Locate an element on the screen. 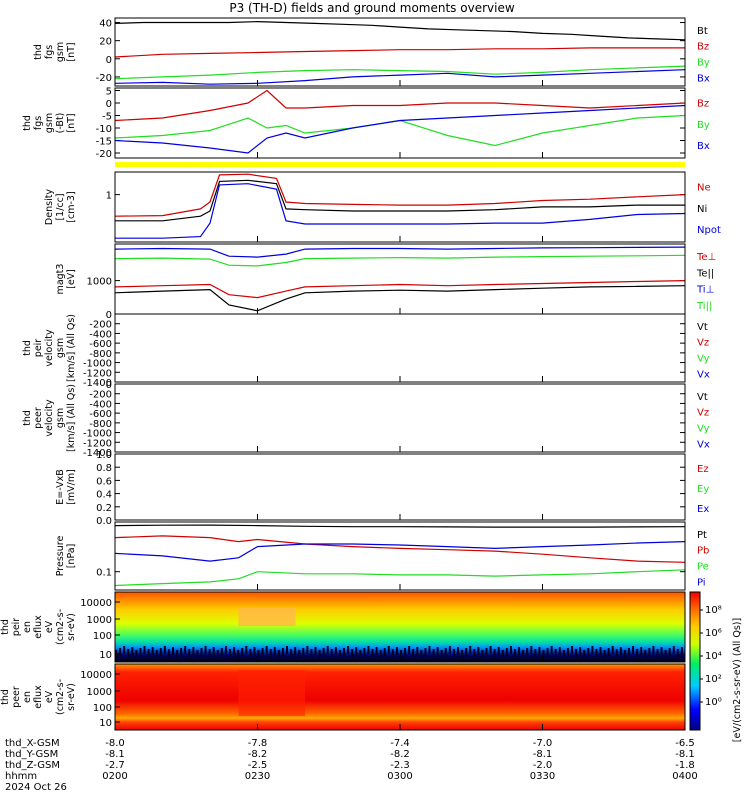 This screenshot has width=750, height=804. y-axis-label: [eV] is located at coordinates (71, 279).